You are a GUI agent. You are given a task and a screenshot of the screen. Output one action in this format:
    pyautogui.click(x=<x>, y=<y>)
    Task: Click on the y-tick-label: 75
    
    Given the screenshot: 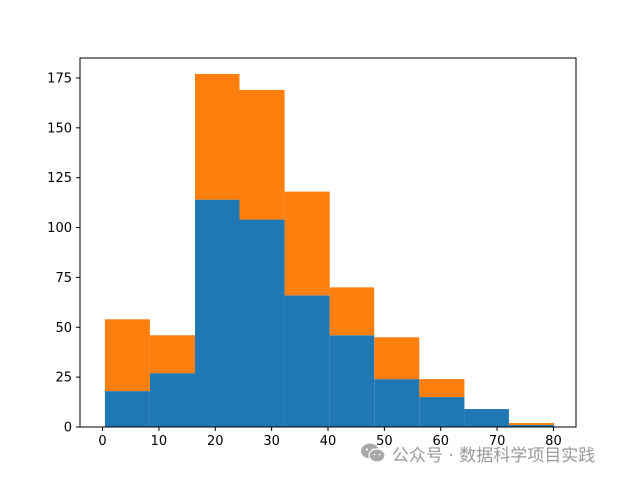 What is the action you would take?
    pyautogui.click(x=63, y=278)
    